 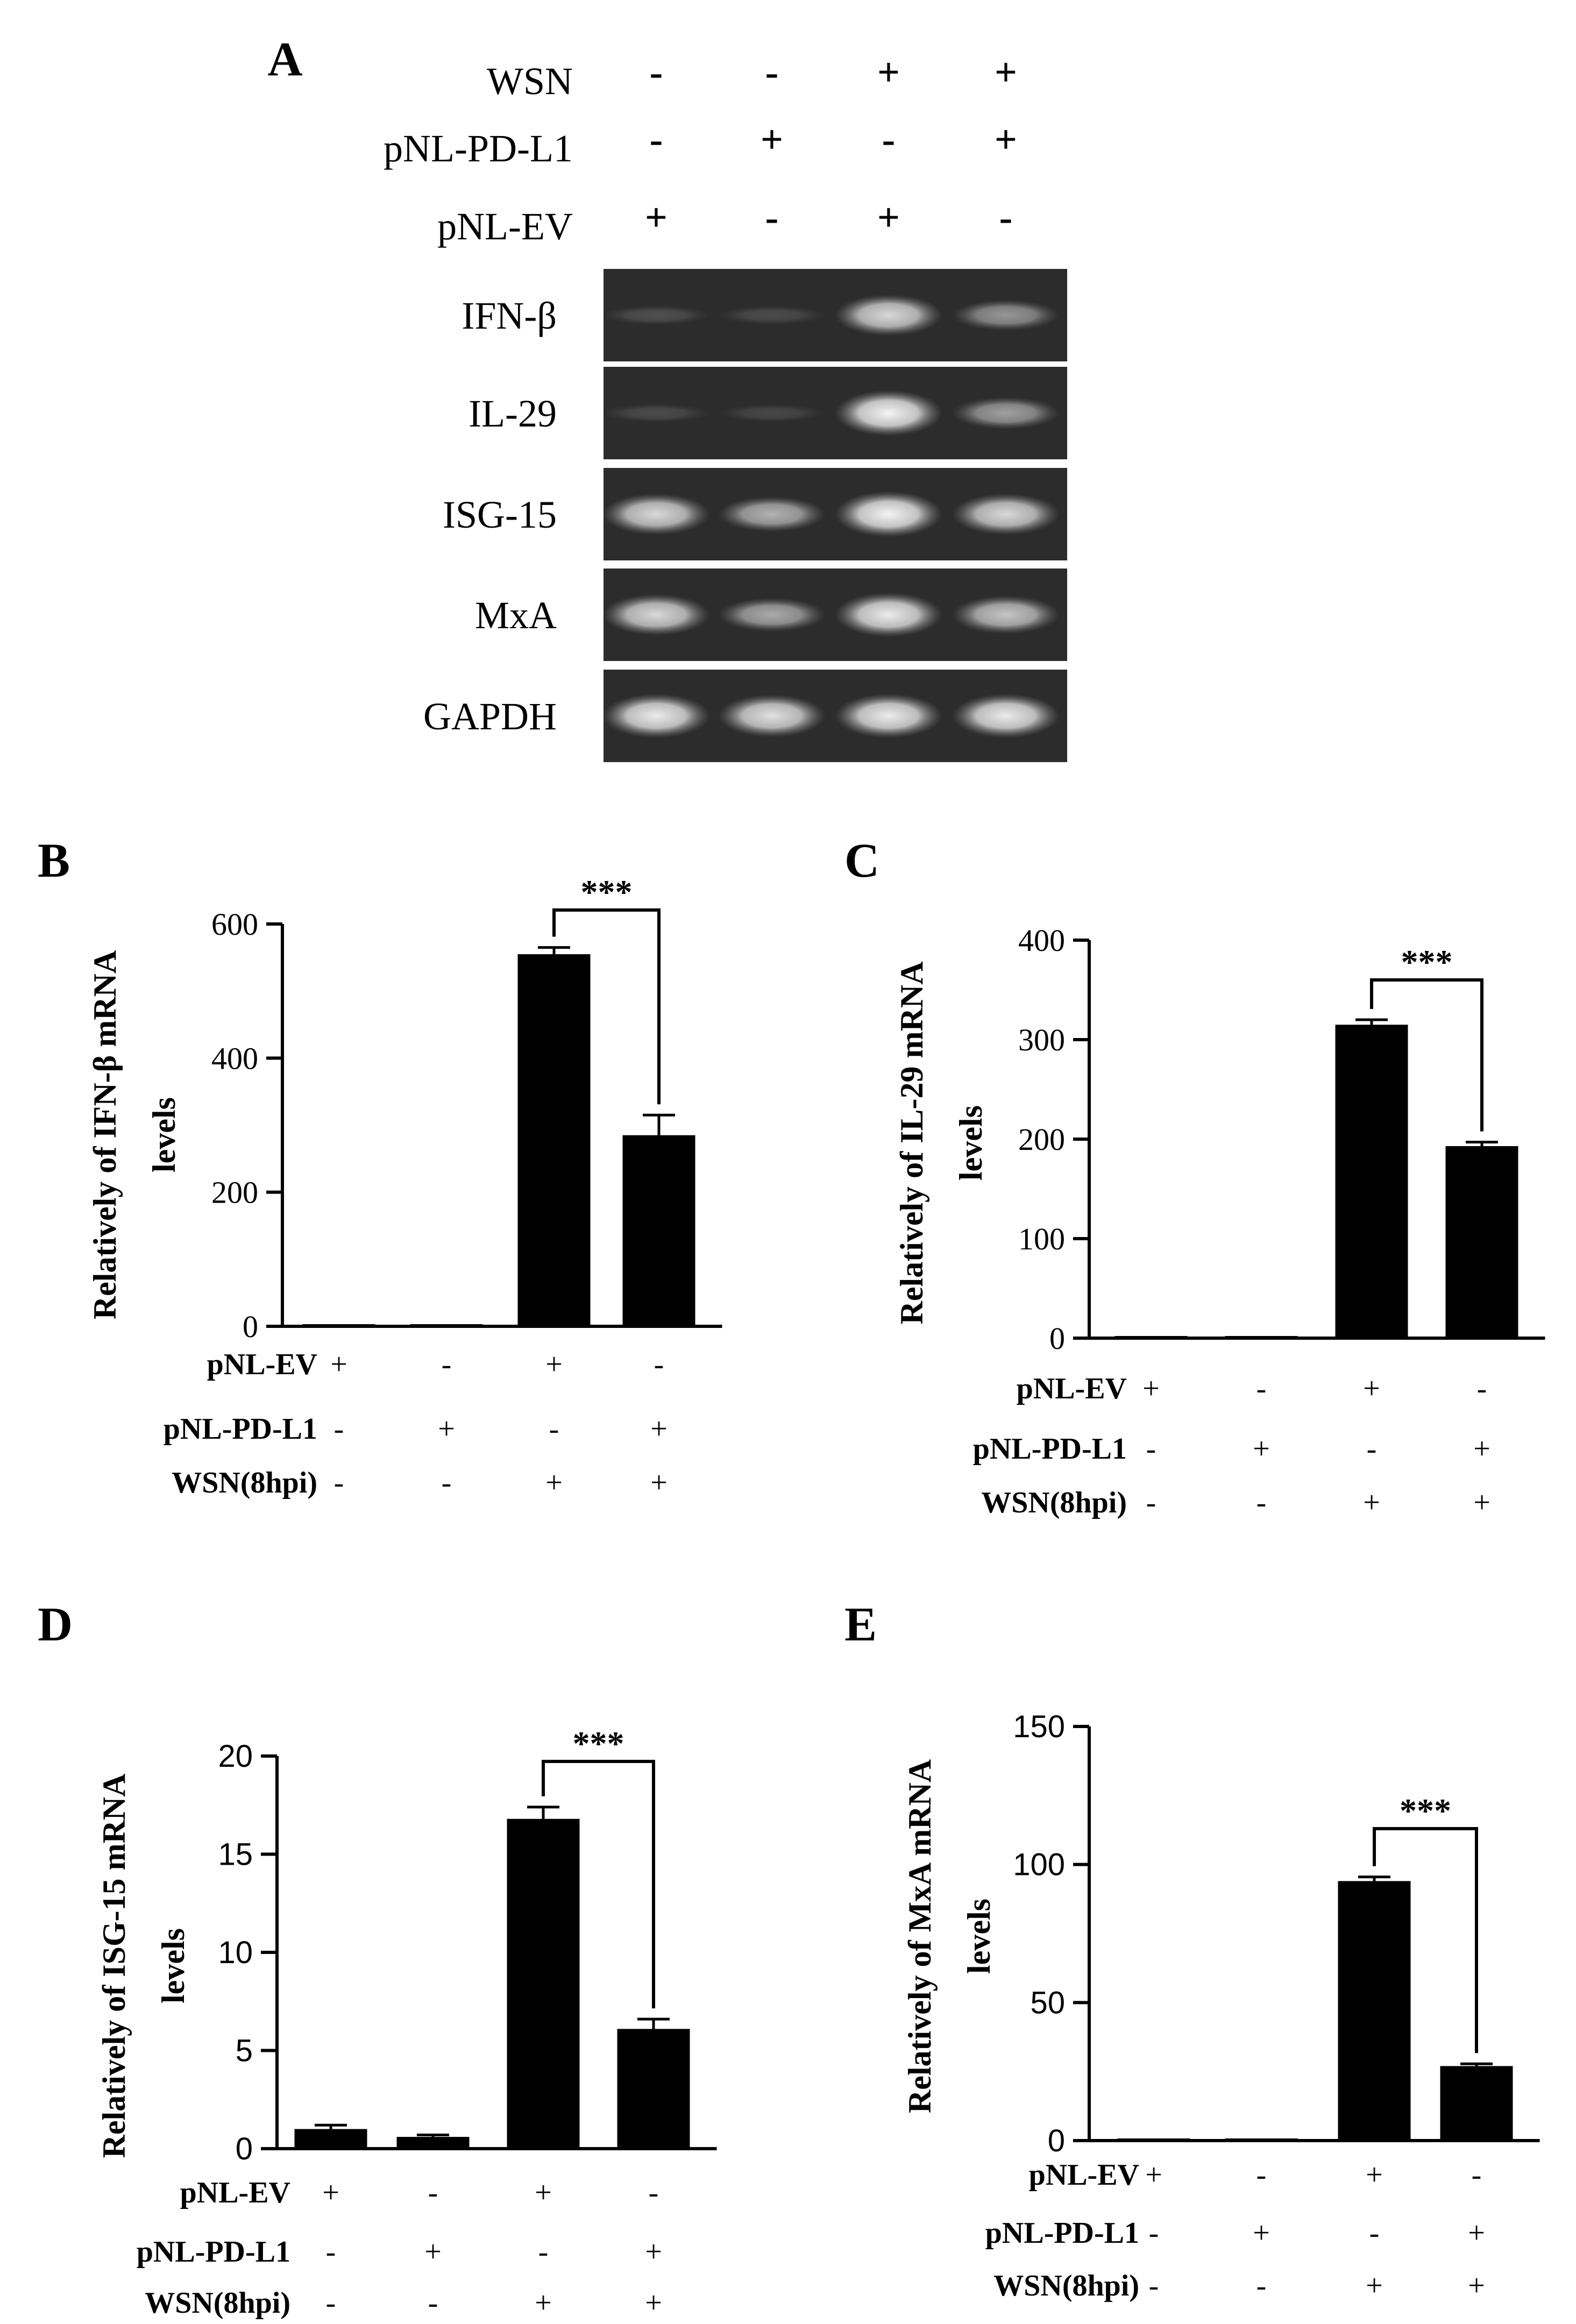 I want to click on y-tick-label: 600, so click(x=234, y=925).